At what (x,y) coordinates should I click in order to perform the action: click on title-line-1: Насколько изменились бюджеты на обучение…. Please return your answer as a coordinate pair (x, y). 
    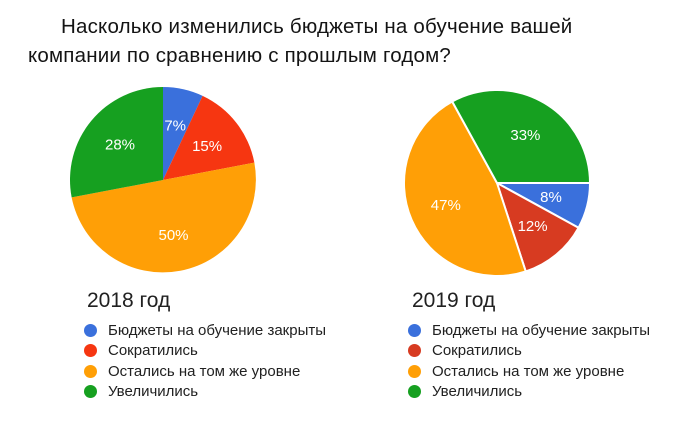
    Looking at the image, I should click on (317, 26).